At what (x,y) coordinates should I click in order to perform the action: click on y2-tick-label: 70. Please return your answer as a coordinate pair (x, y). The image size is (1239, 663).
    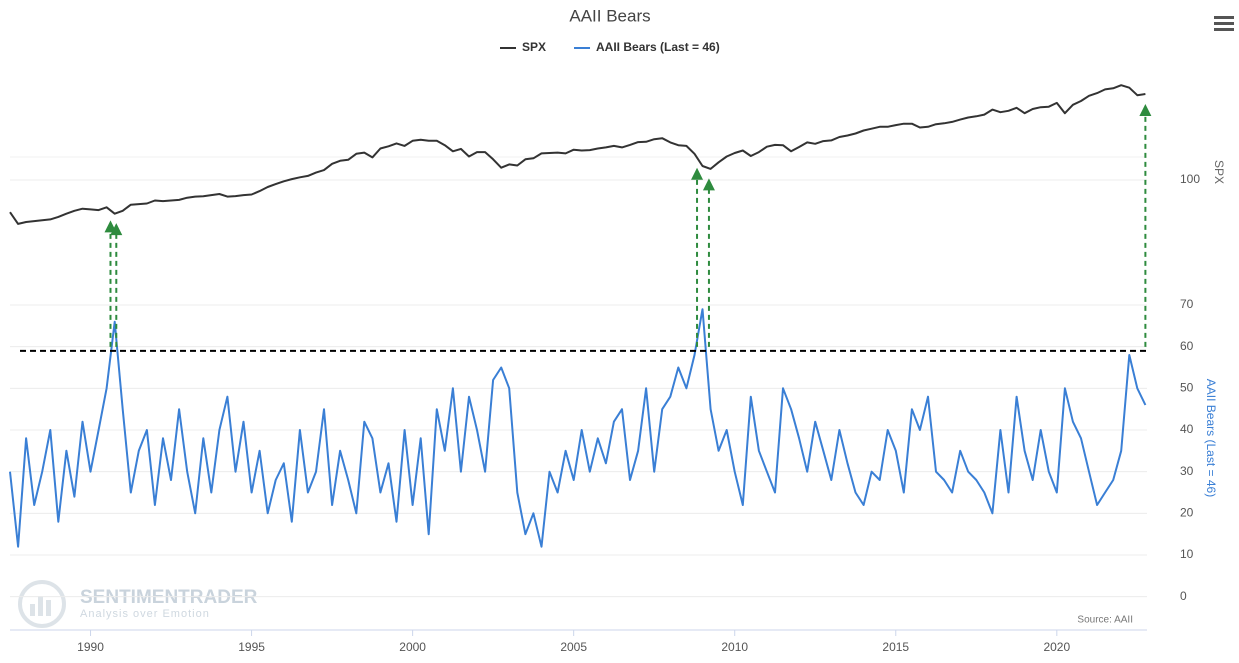
    Looking at the image, I should click on (1187, 304).